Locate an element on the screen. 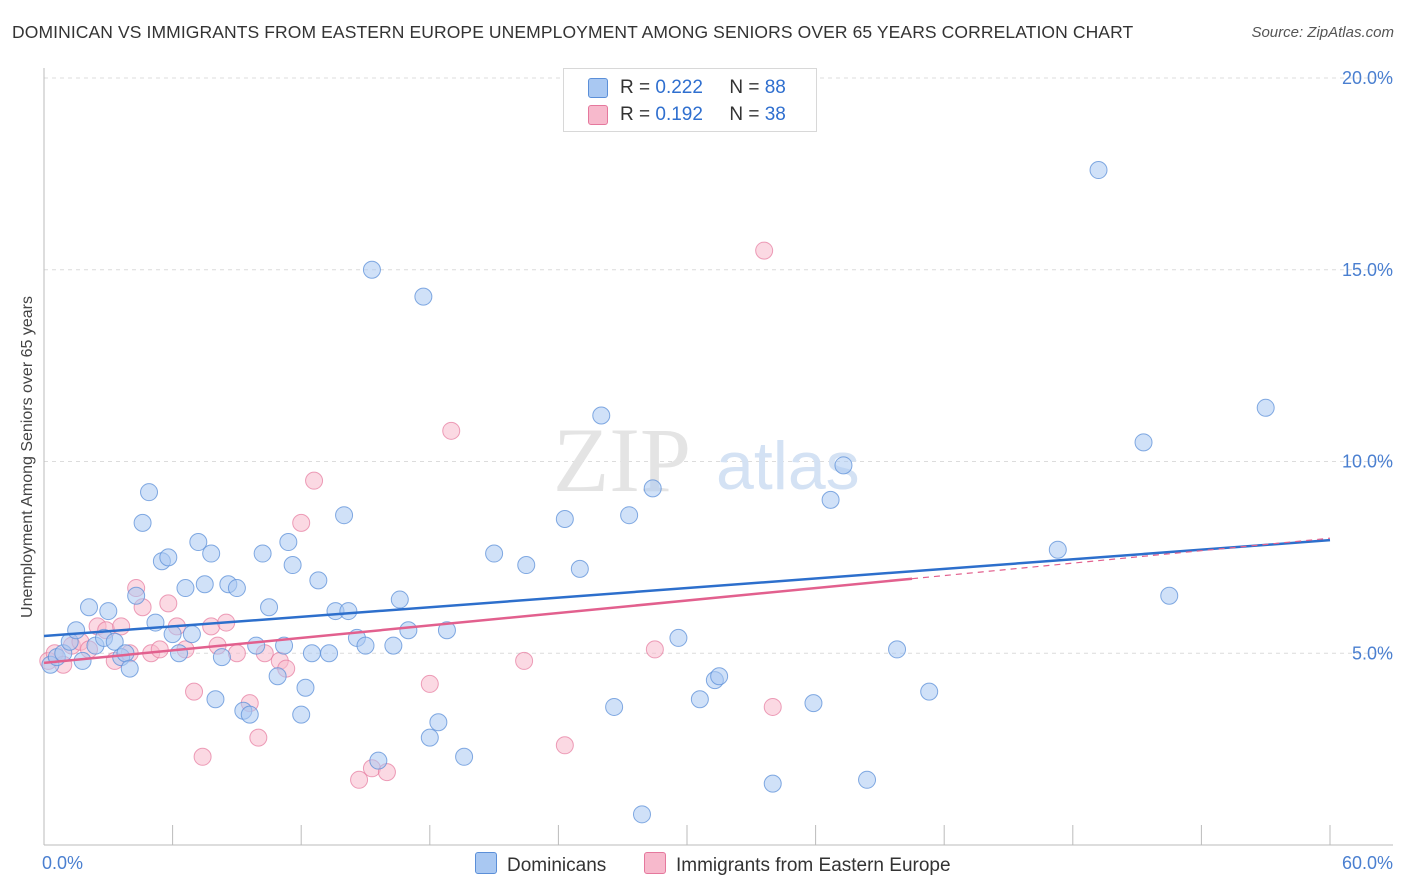 This screenshot has height=892, width=1406. trend-line-immigrants-extension is located at coordinates (1121, 558).